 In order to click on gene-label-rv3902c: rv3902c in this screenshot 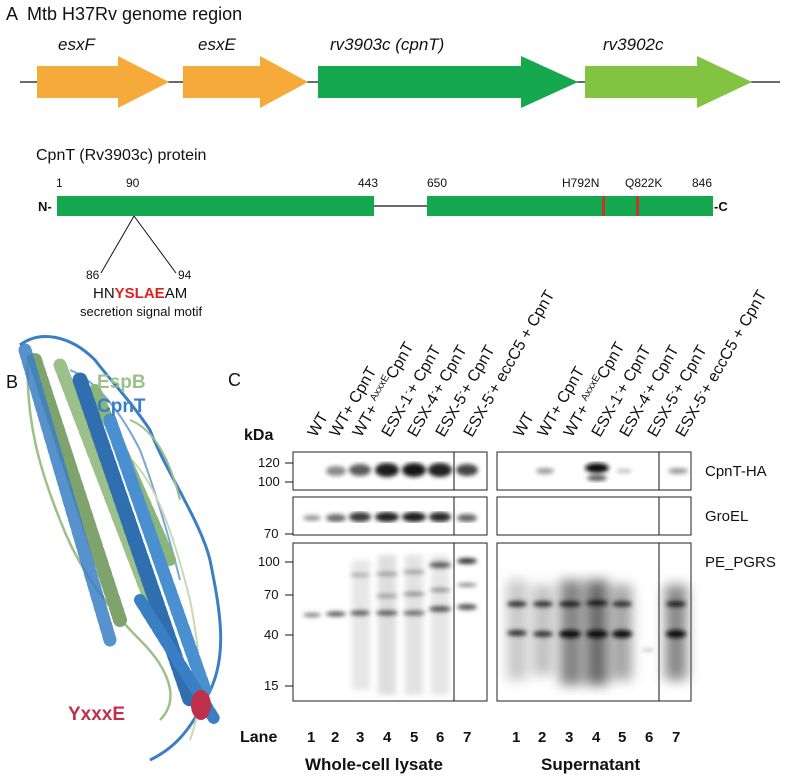, I will do `click(633, 44)`.